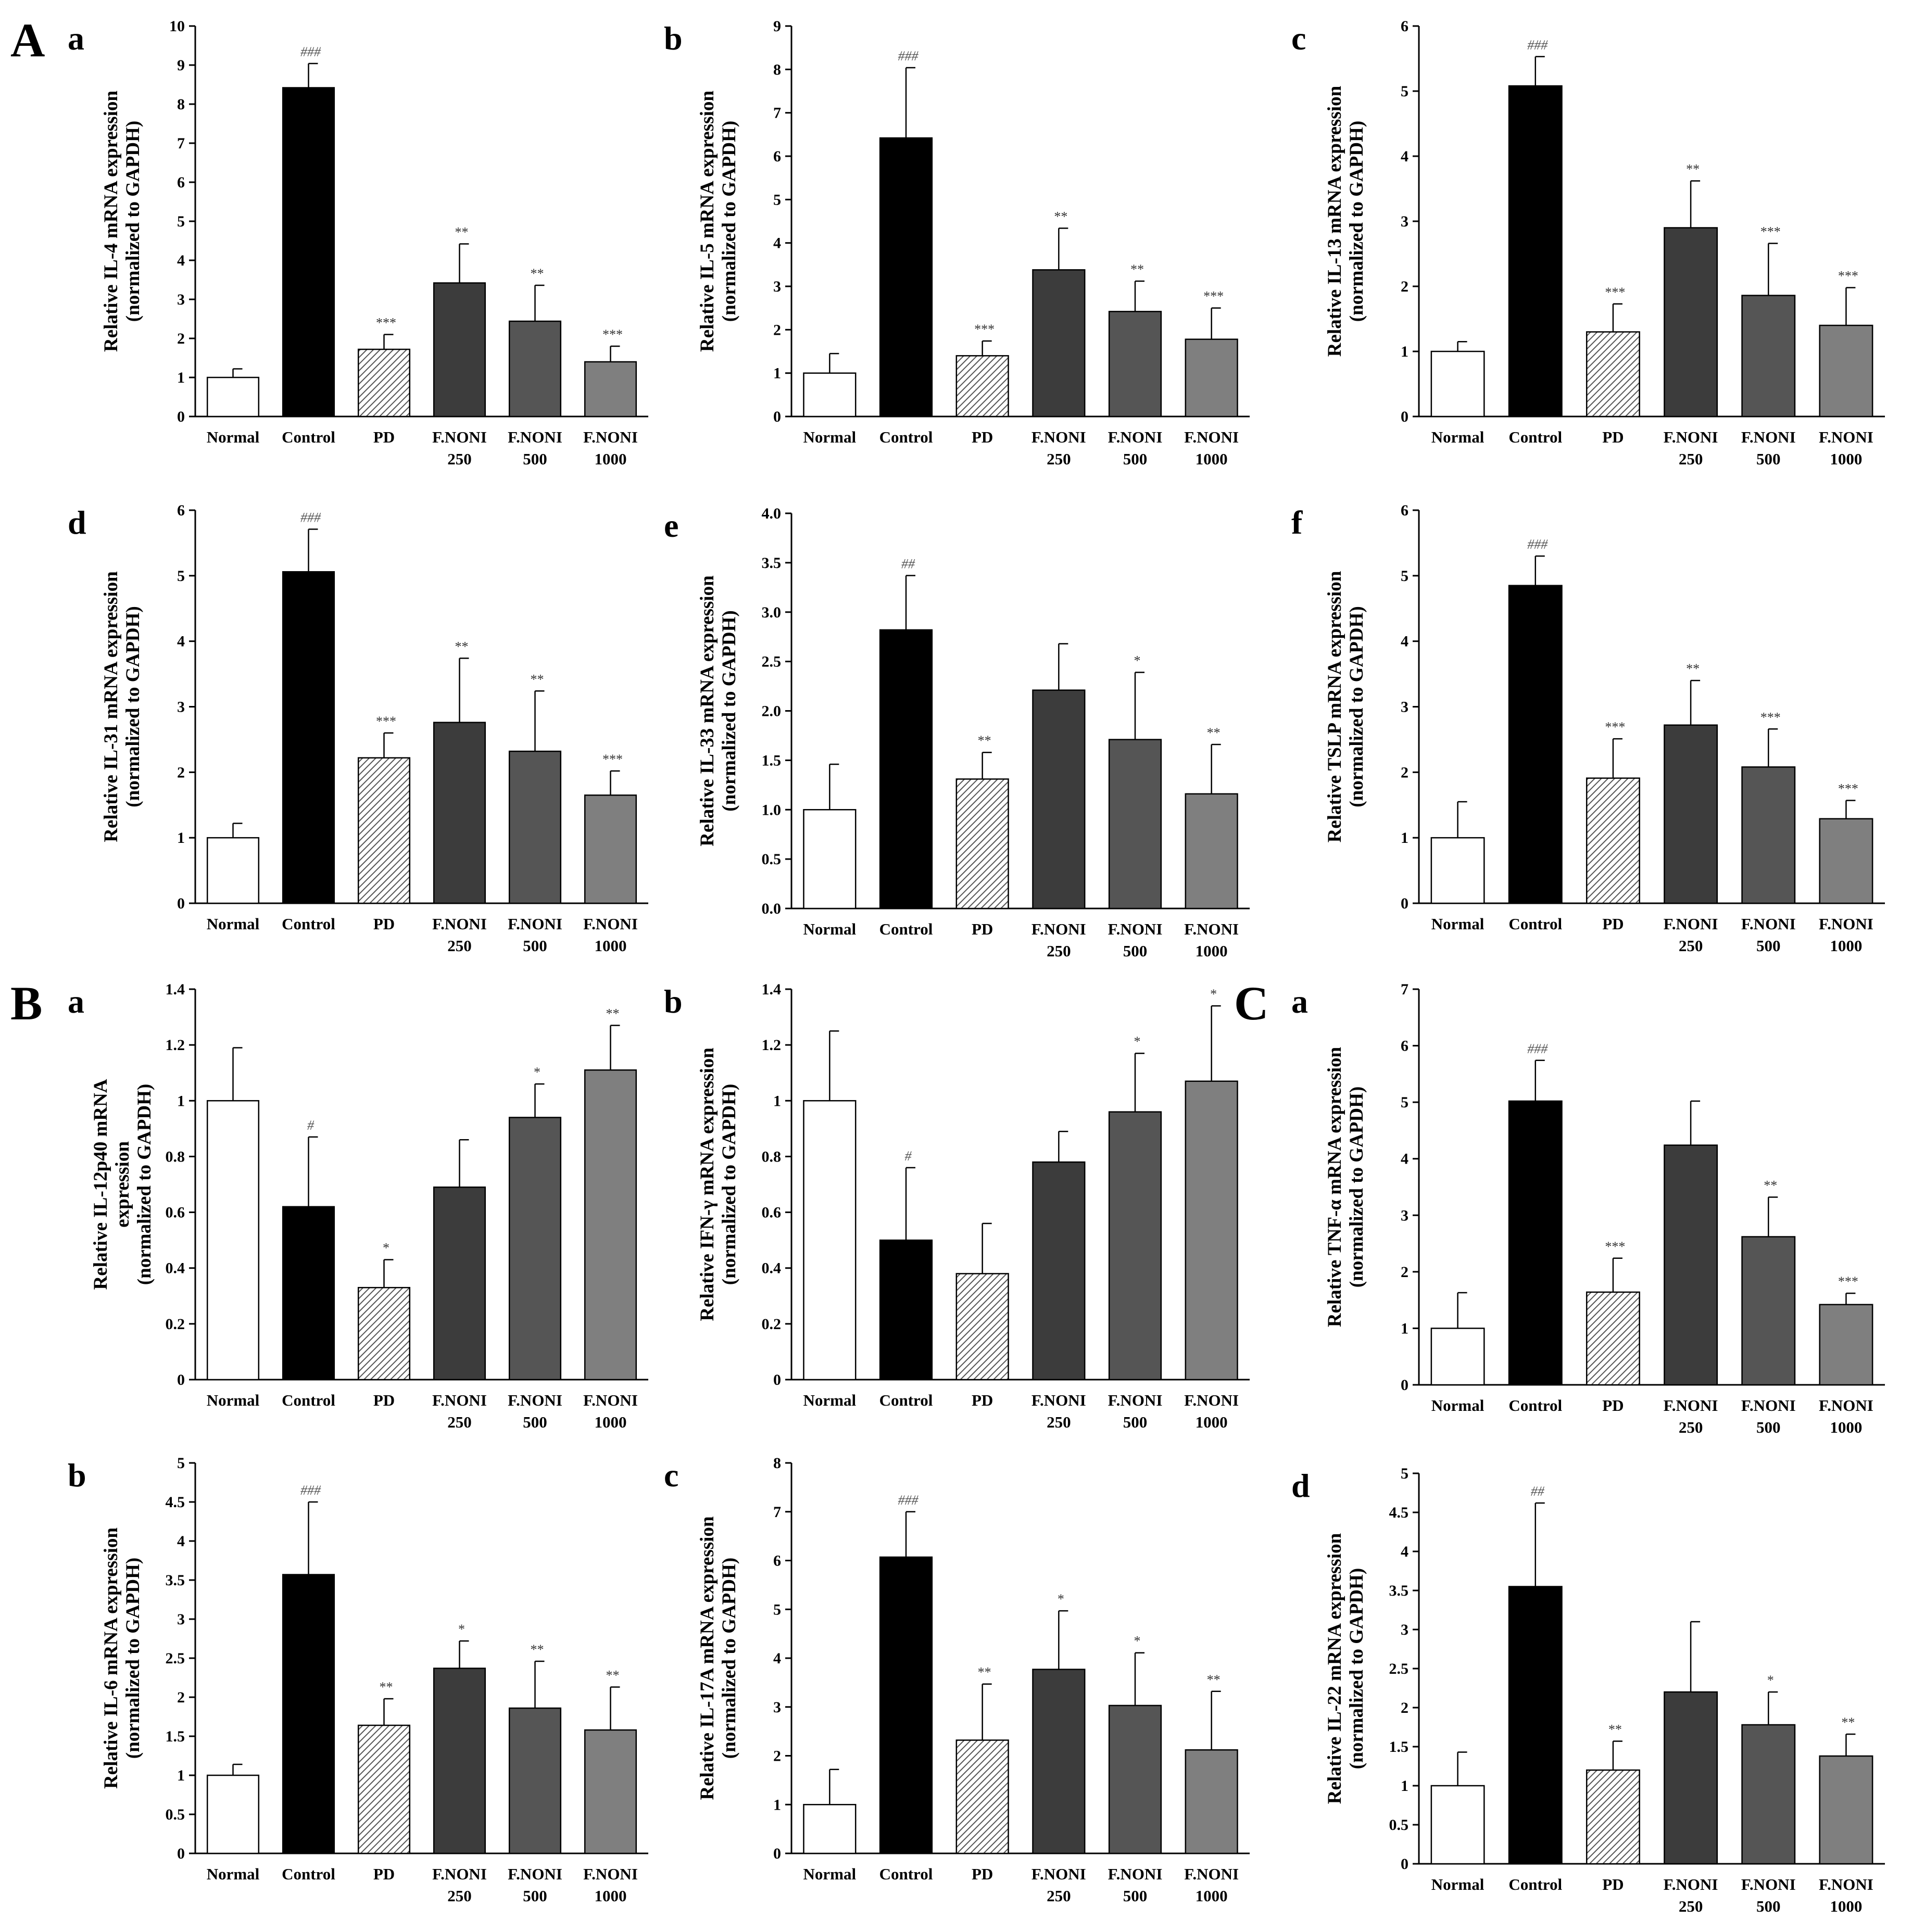 This screenshot has height=1932, width=1912. I want to click on y-axis-label: Relative TSLP mRNA expression, so click(1334, 706).